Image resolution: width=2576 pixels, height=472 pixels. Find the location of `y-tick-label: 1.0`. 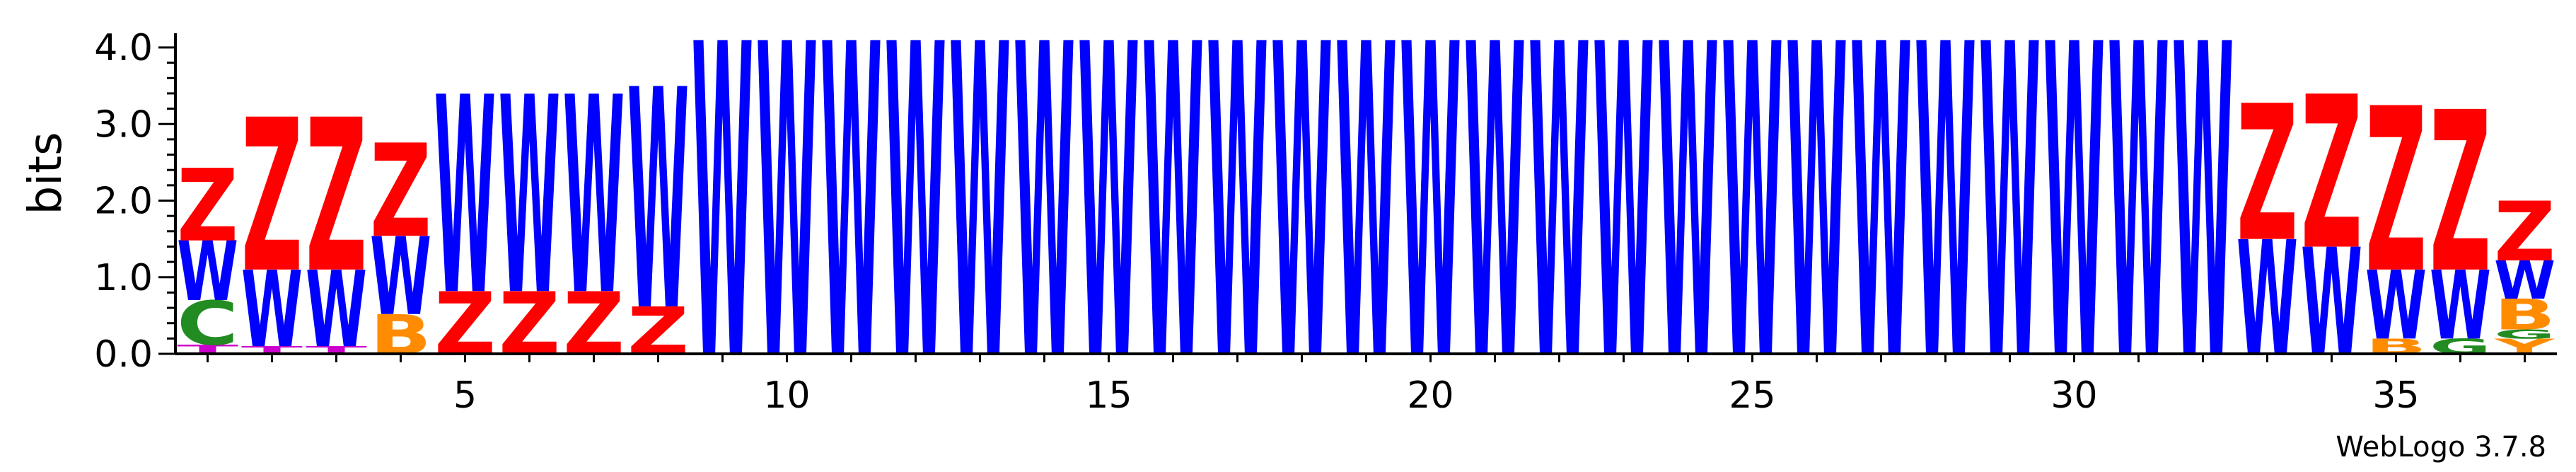

y-tick-label: 1.0 is located at coordinates (123, 278).